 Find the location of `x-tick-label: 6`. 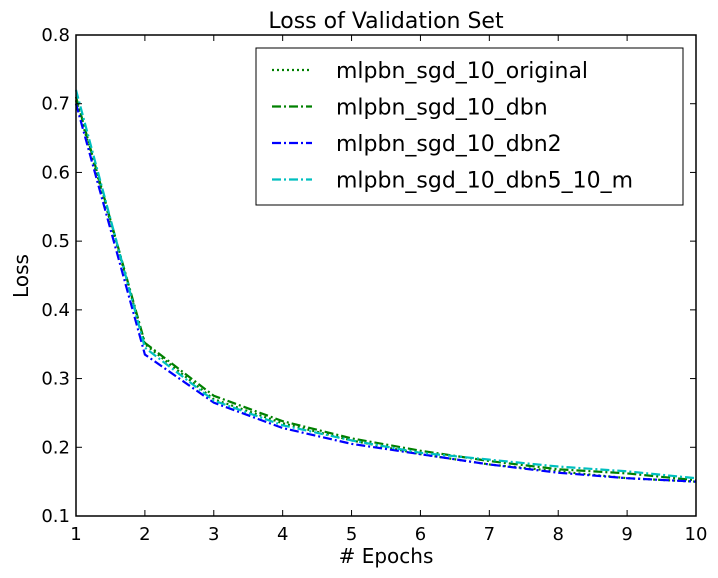

x-tick-label: 6 is located at coordinates (420, 534).